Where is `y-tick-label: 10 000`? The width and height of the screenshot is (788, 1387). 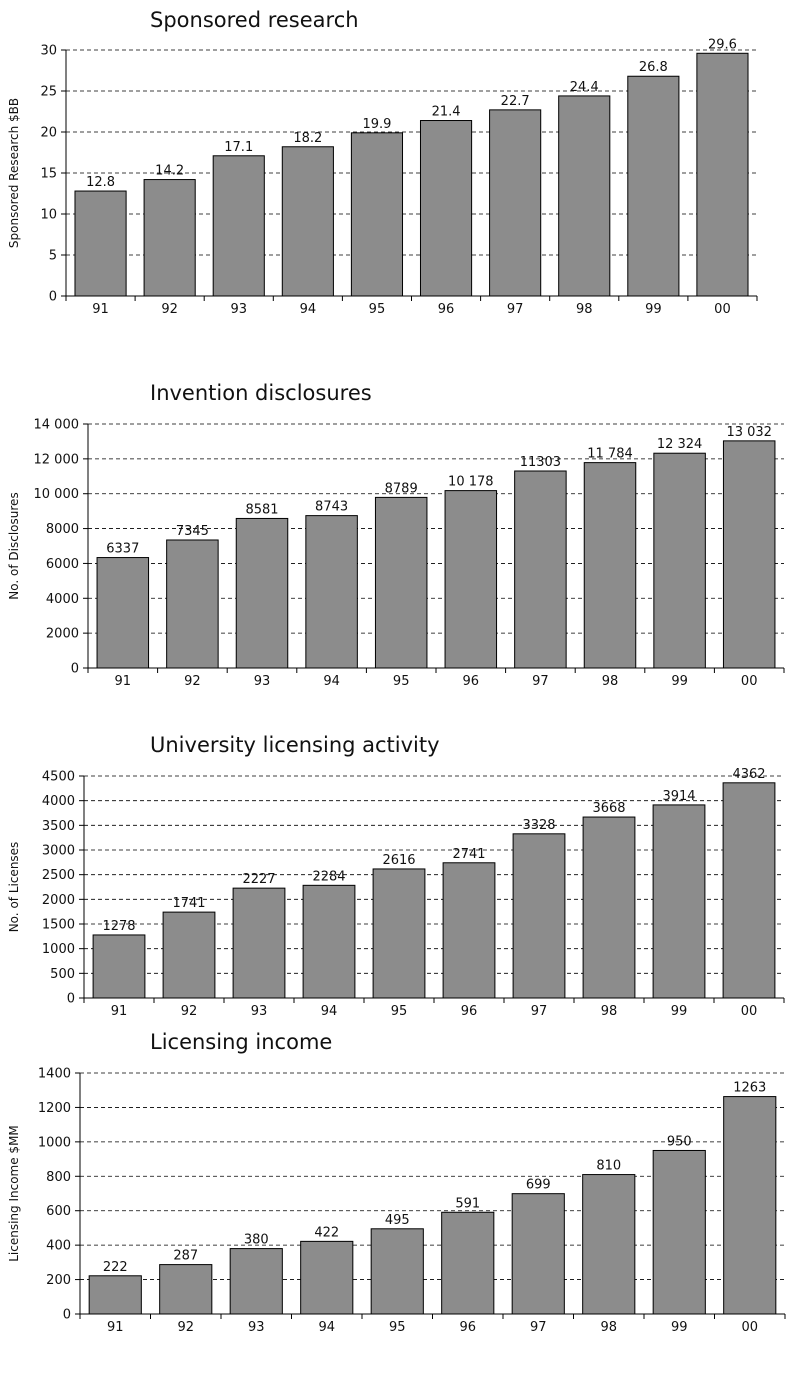
y-tick-label: 10 000 is located at coordinates (57, 494).